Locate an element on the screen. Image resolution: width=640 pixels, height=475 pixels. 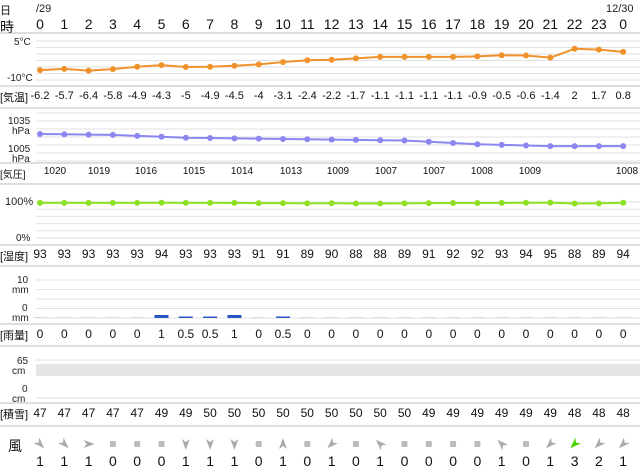
hour-label: 時 is located at coordinates (7, 27).